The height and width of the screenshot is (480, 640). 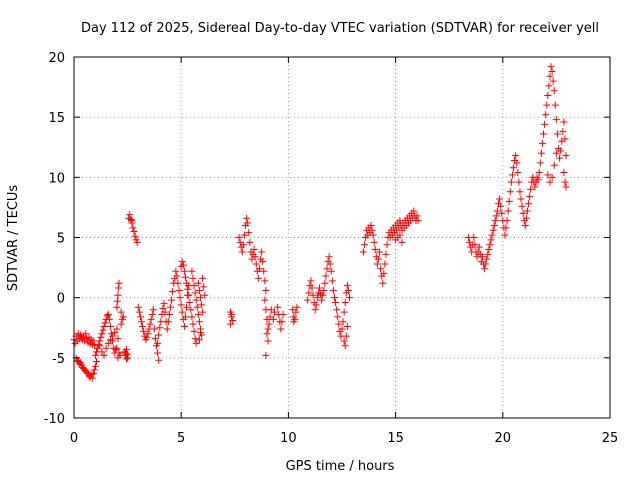 I want to click on x-tick-label: 25, so click(x=610, y=438).